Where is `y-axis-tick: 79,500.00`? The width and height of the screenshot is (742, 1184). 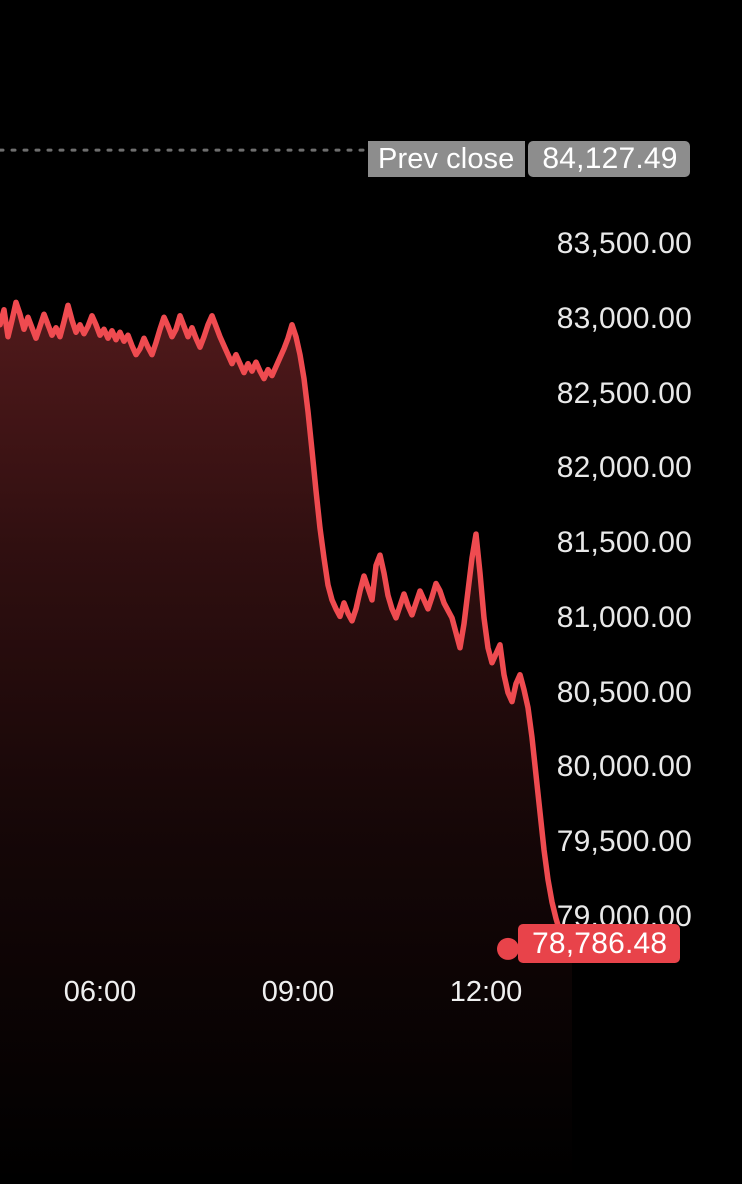
y-axis-tick: 79,500.00 is located at coordinates (624, 841).